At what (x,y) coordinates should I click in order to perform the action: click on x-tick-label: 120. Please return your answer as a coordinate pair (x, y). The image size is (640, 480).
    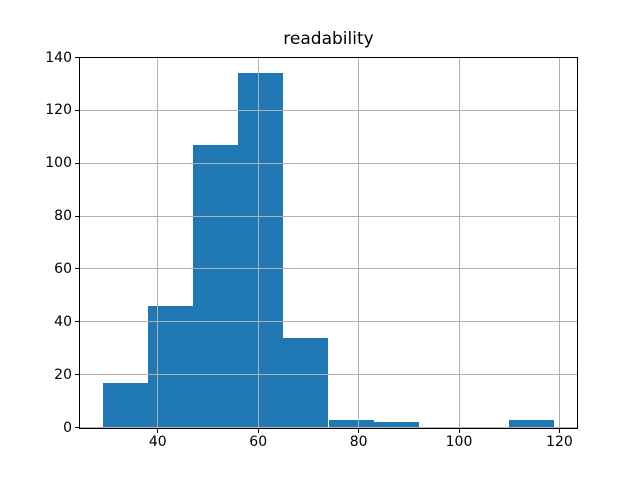
    Looking at the image, I should click on (559, 442).